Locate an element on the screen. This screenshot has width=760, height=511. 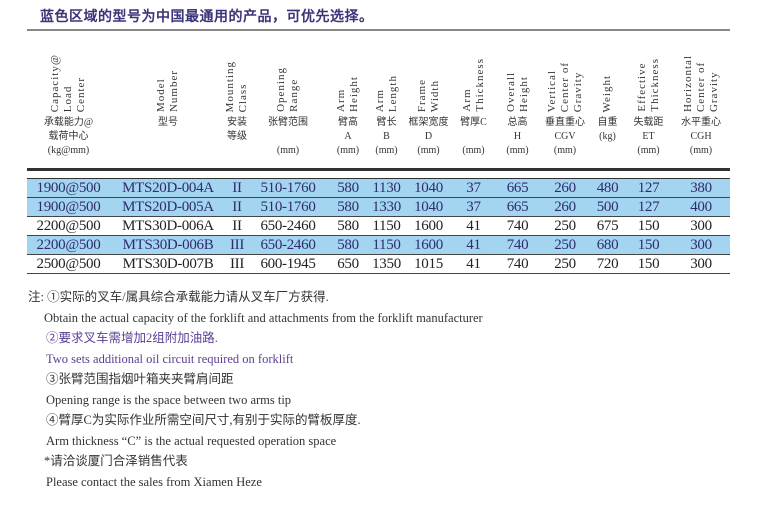
table-cell: 127 is located at coordinates (648, 188).